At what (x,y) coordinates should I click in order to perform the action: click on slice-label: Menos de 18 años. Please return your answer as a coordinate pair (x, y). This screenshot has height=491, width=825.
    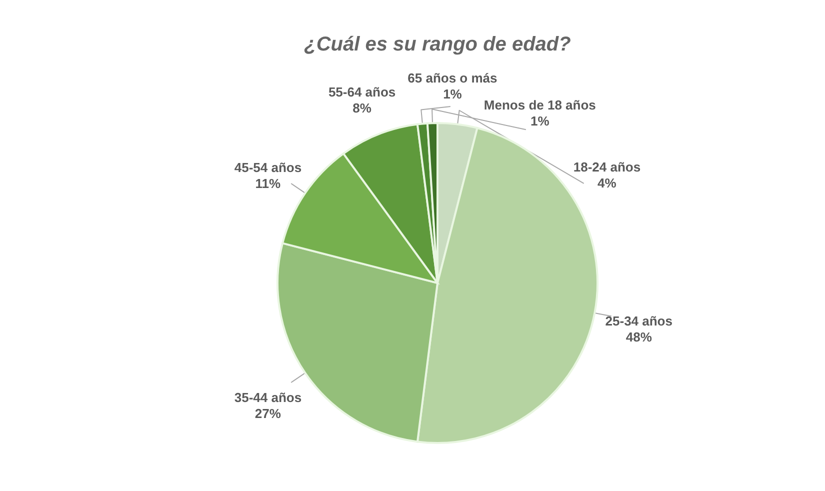
    Looking at the image, I should click on (540, 104).